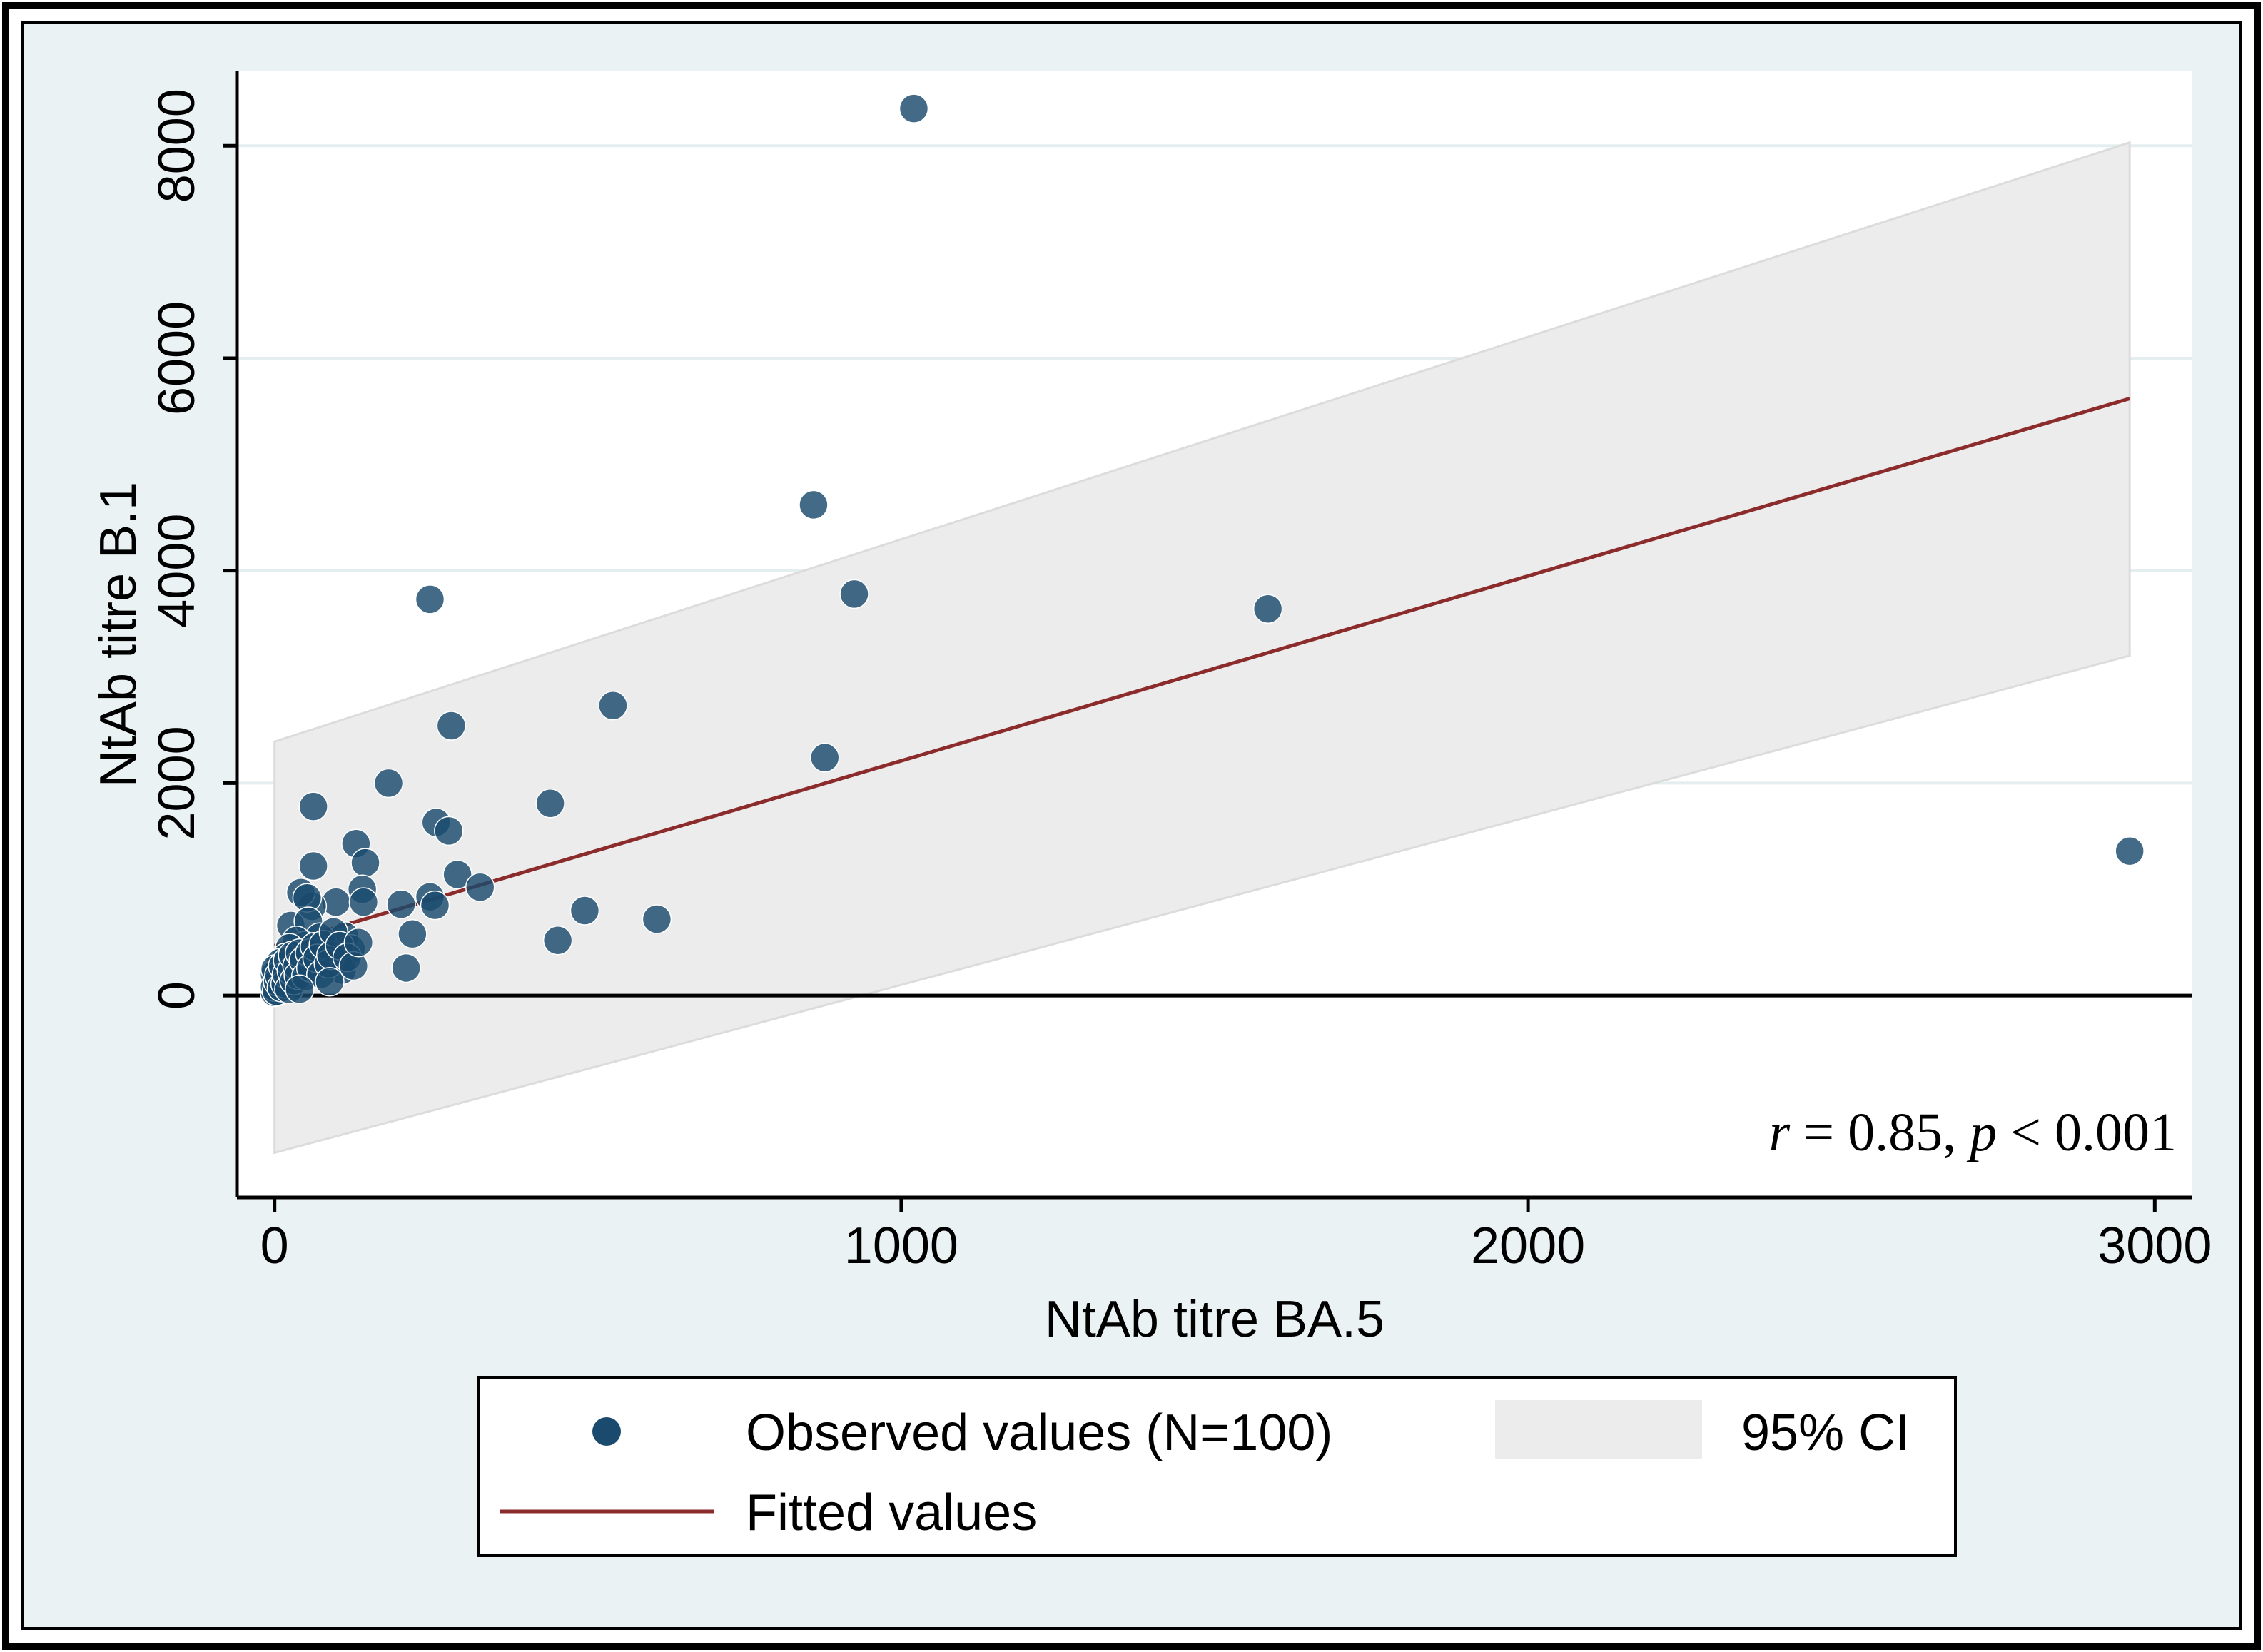  What do you see at coordinates (177, 995) in the screenshot?
I see `y-tick-label: 0` at bounding box center [177, 995].